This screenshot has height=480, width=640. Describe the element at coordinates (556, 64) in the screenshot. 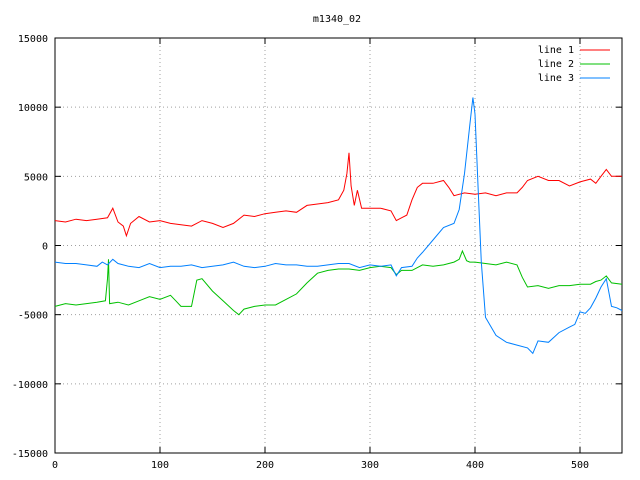

I see `legend-label: line 2` at that location.